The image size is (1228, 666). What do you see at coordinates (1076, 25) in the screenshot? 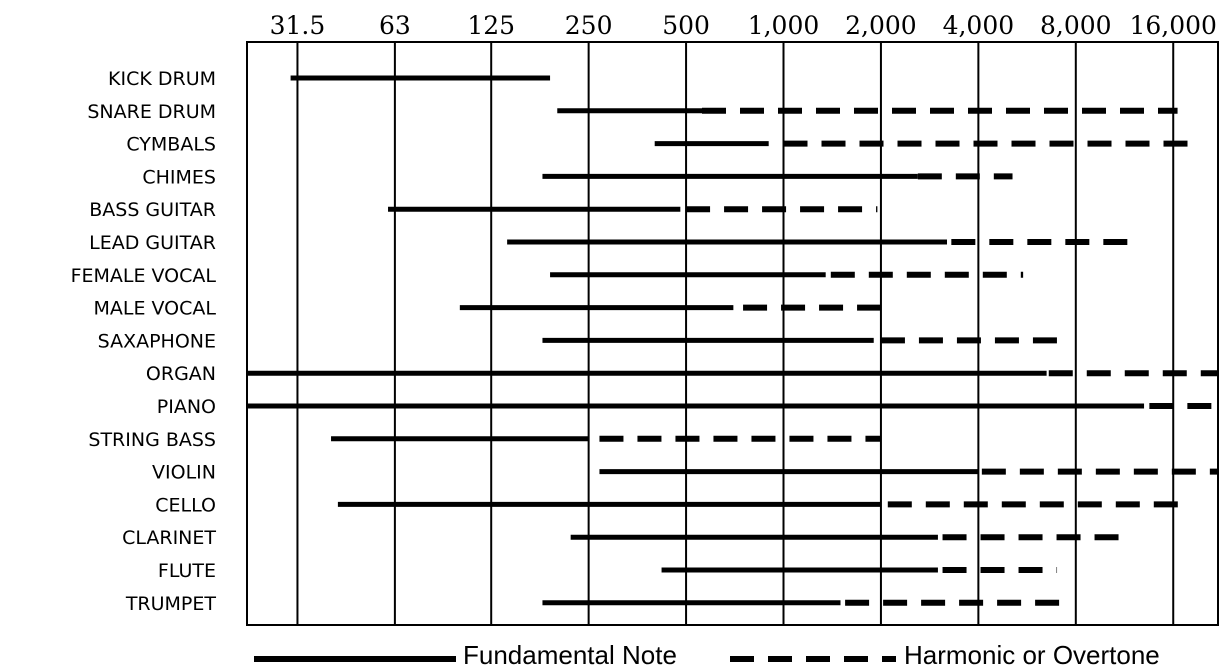
I see `x-tick-label-8-000: 8,000` at bounding box center [1076, 25].